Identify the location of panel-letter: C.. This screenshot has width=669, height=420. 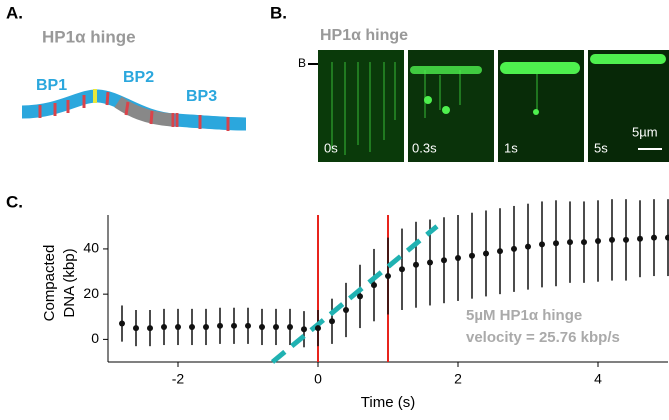
(14, 201).